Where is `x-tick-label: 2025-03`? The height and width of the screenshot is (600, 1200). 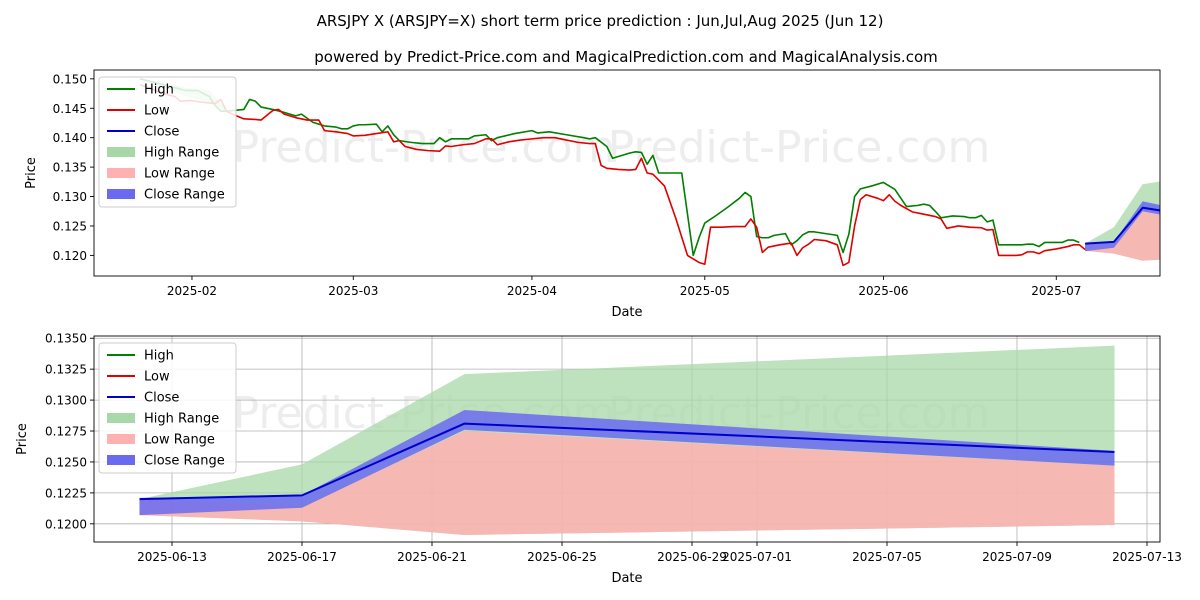
x-tick-label: 2025-03 is located at coordinates (353, 291).